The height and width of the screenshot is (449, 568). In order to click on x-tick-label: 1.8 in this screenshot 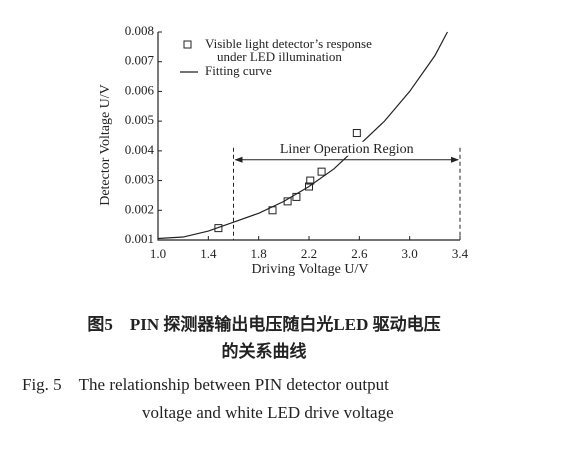, I will do `click(259, 253)`.